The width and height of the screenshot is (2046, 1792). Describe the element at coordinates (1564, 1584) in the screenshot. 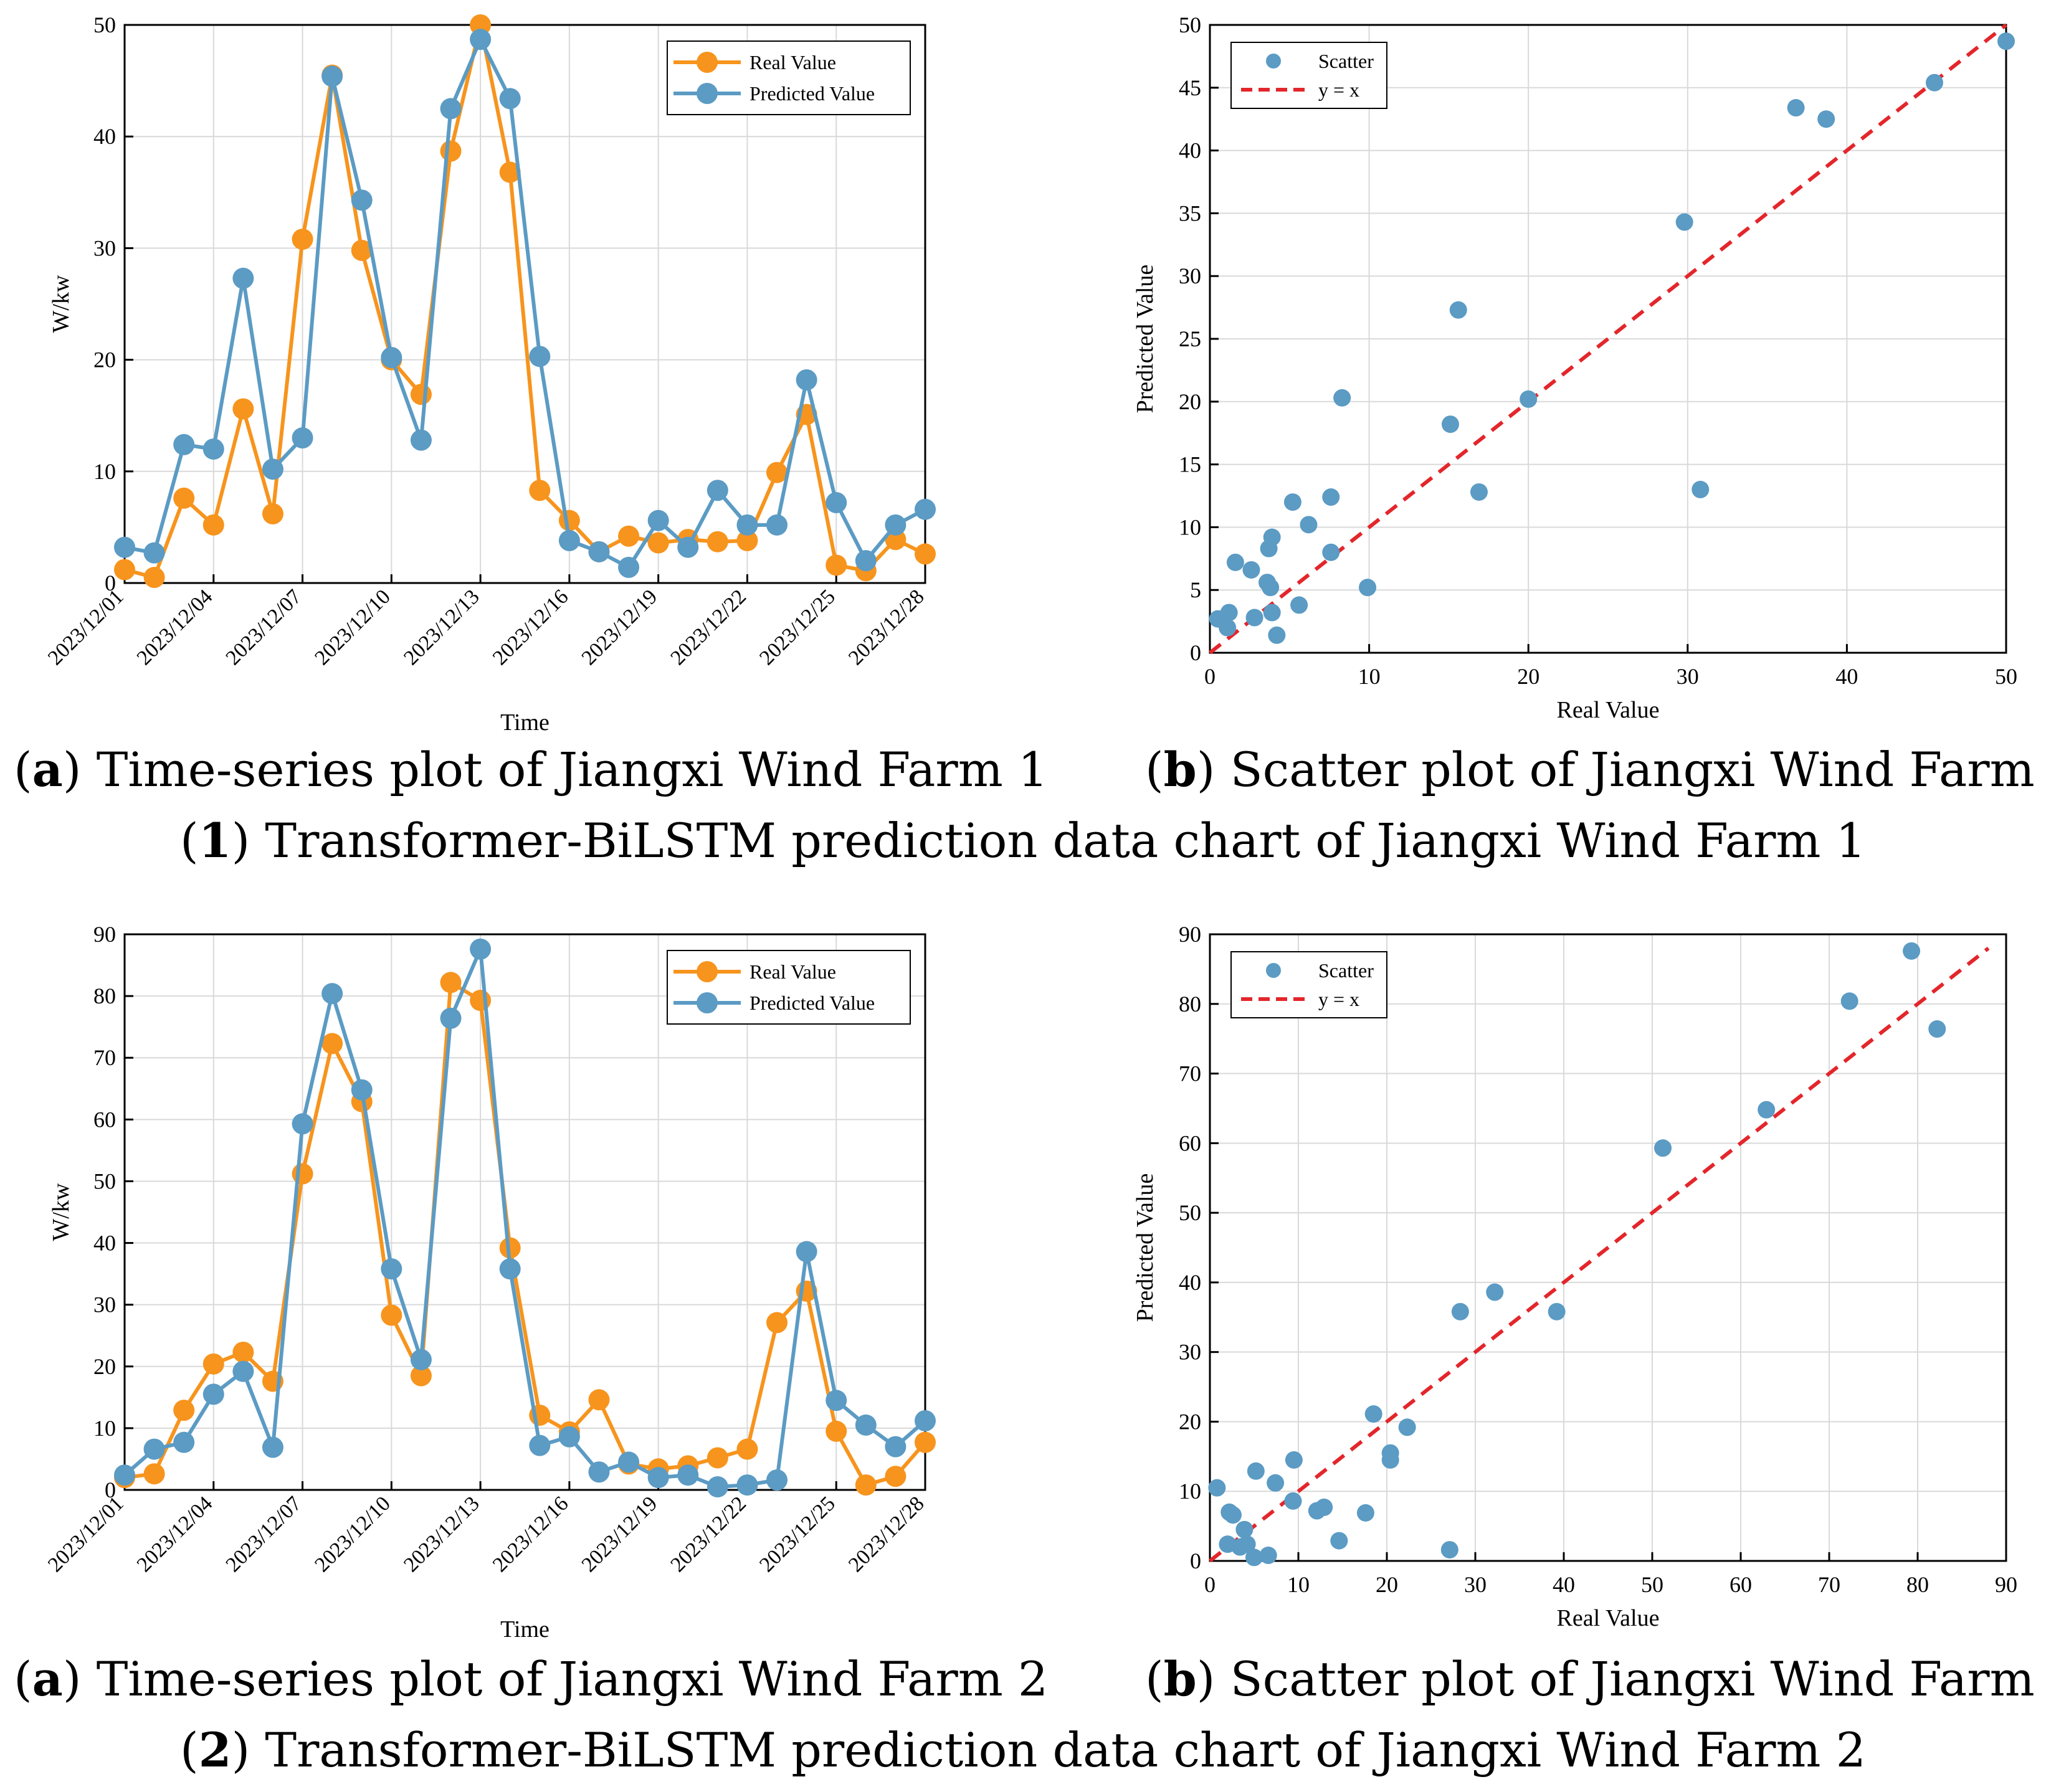

I see `x-tick-label: 40` at that location.